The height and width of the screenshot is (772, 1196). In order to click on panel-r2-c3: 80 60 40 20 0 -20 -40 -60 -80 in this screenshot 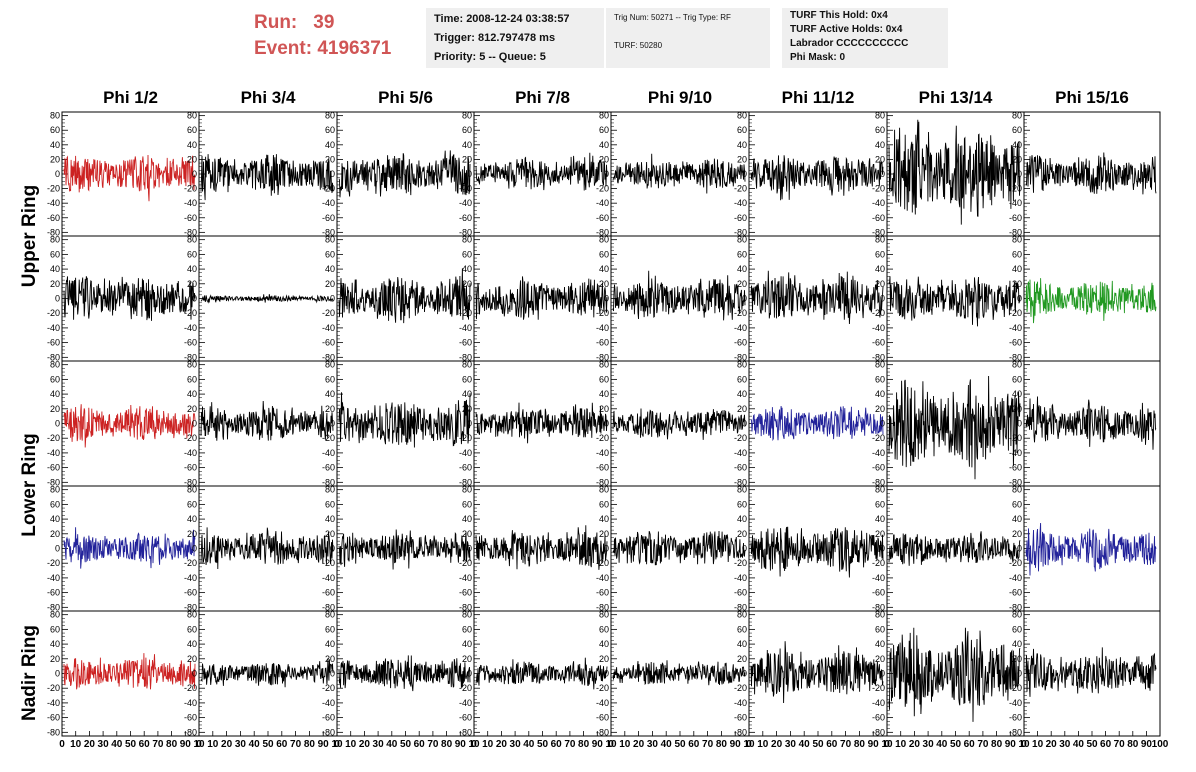, I will do `click(398, 298)`.